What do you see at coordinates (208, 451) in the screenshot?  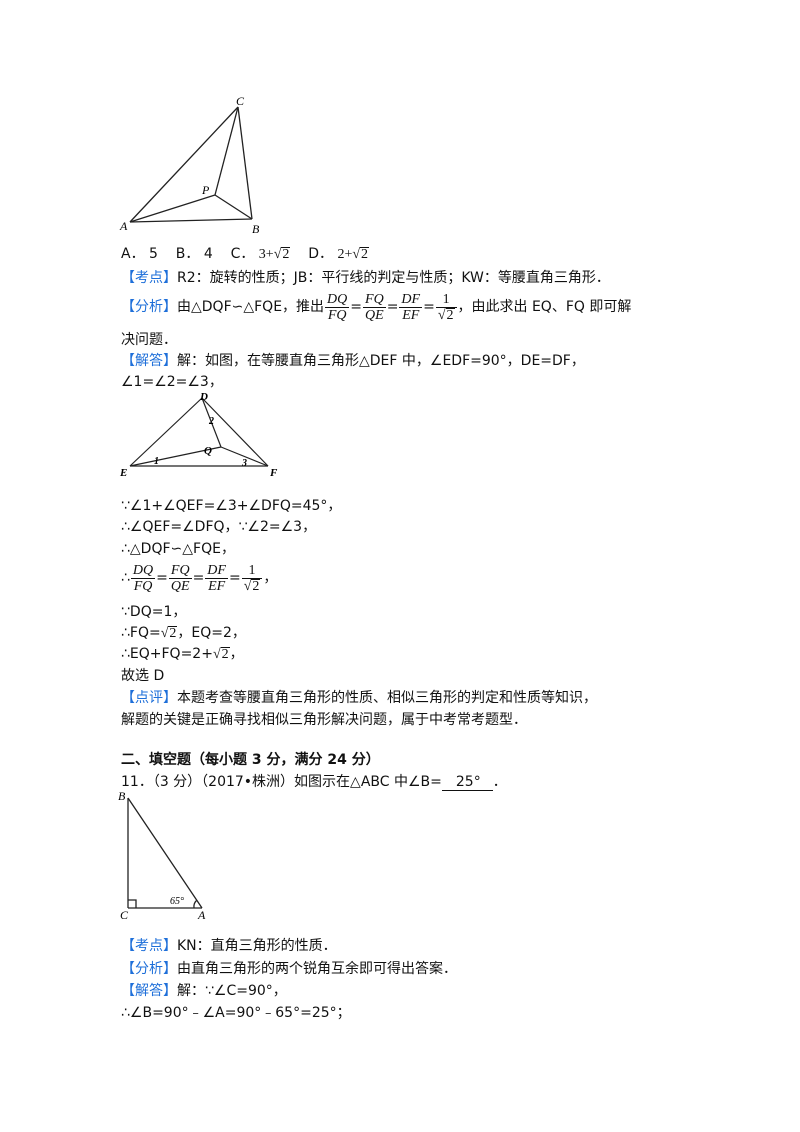 I see `label-q: Q` at bounding box center [208, 451].